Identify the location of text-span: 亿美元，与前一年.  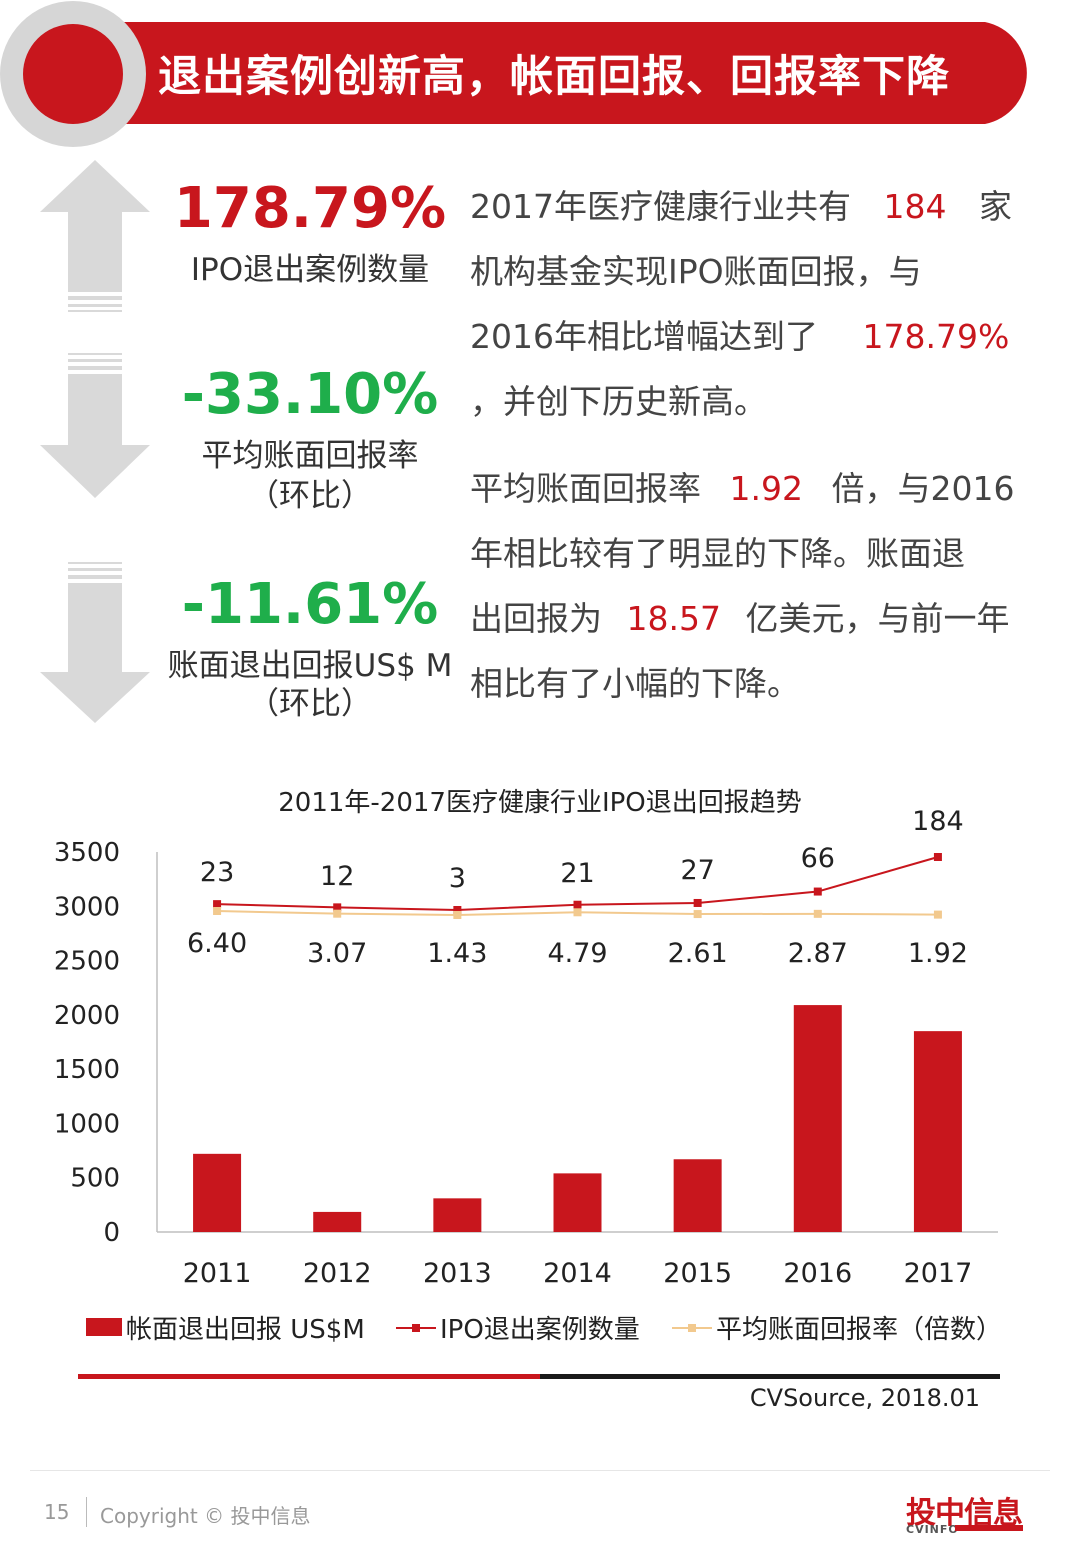
(877, 618).